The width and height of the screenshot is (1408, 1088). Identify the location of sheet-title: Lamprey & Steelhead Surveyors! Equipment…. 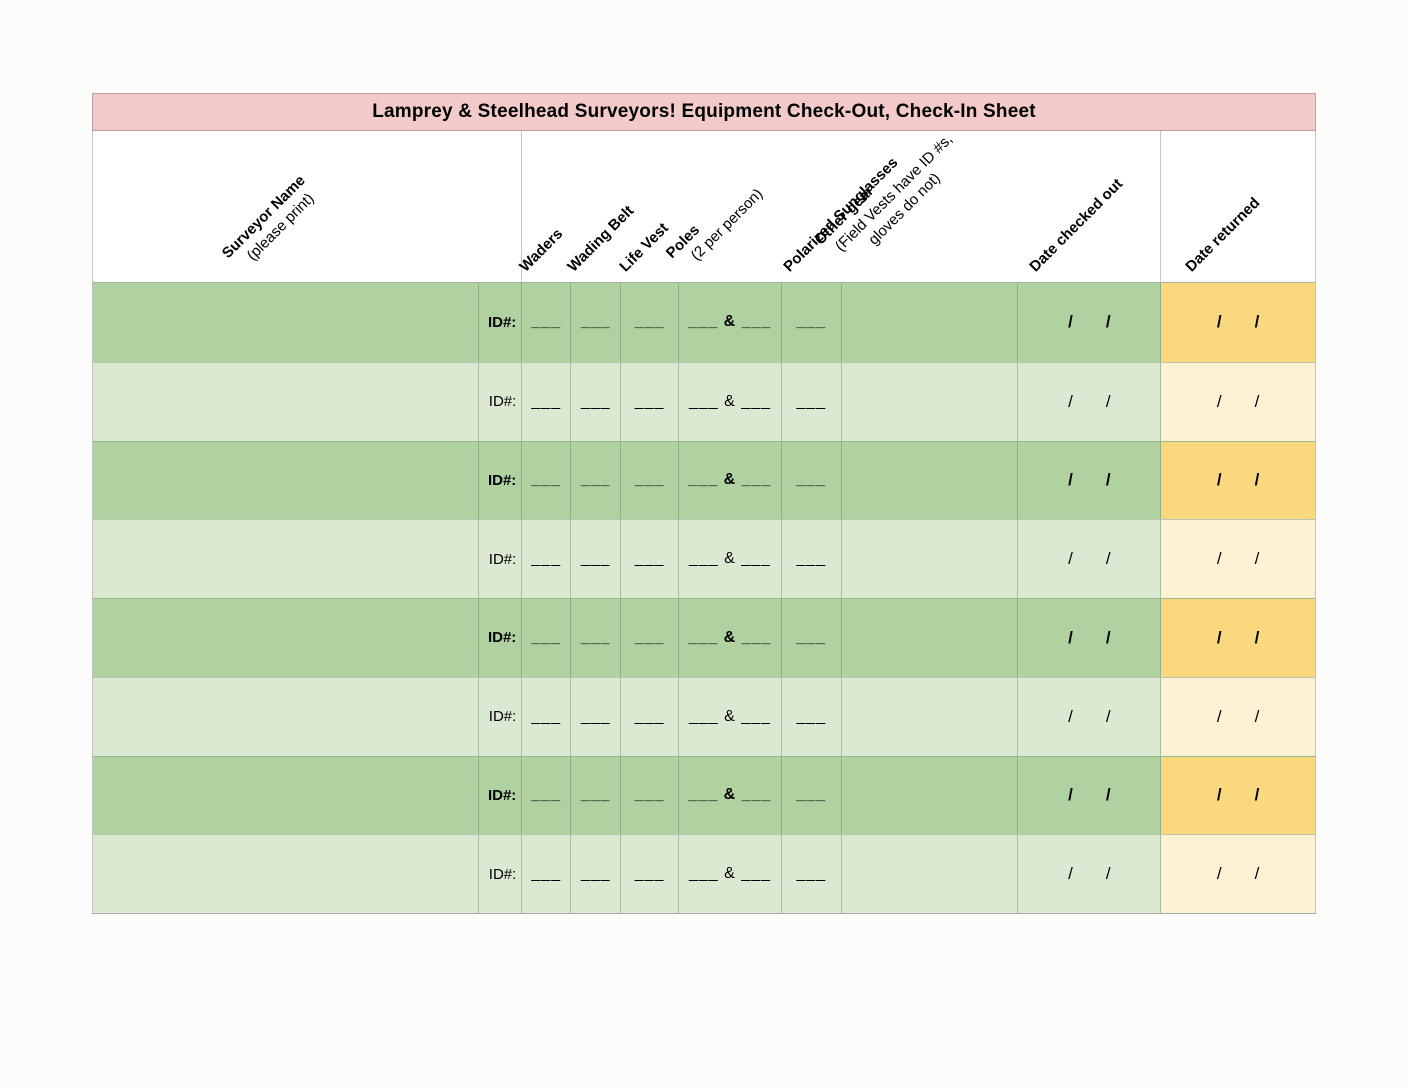
(704, 111).